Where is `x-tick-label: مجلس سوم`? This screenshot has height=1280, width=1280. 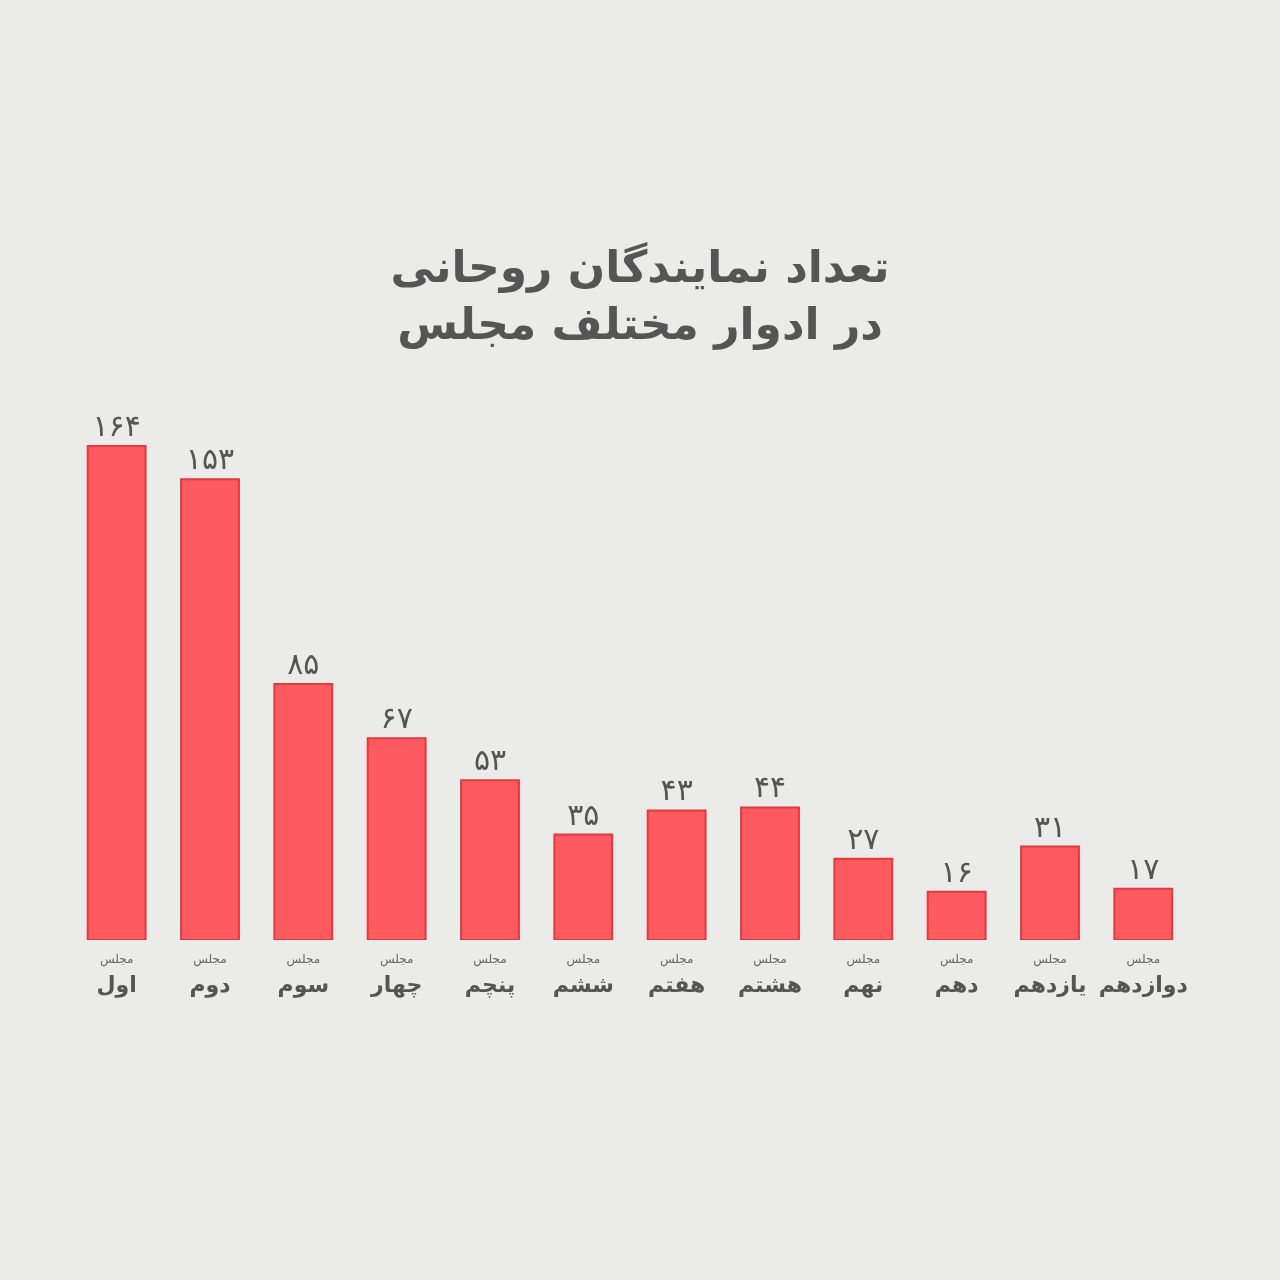
x-tick-label: مجلس سوم is located at coordinates (303, 975).